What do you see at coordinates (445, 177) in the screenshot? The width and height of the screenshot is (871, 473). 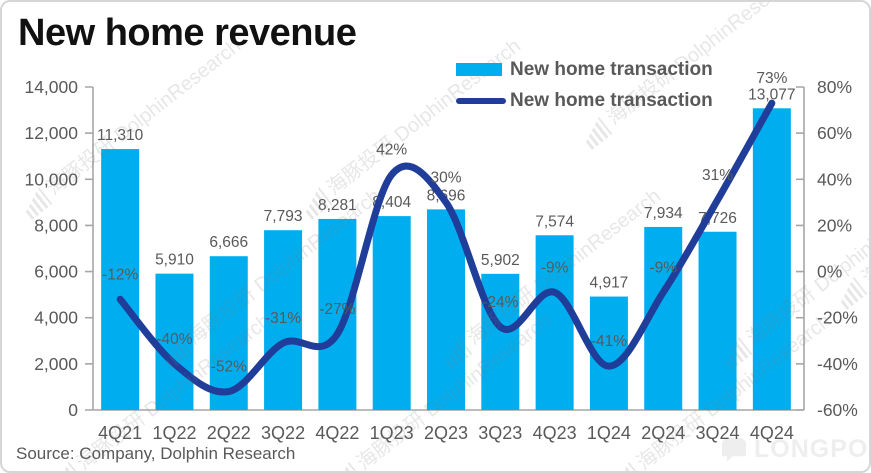 I see `line-point-label: 30%` at bounding box center [445, 177].